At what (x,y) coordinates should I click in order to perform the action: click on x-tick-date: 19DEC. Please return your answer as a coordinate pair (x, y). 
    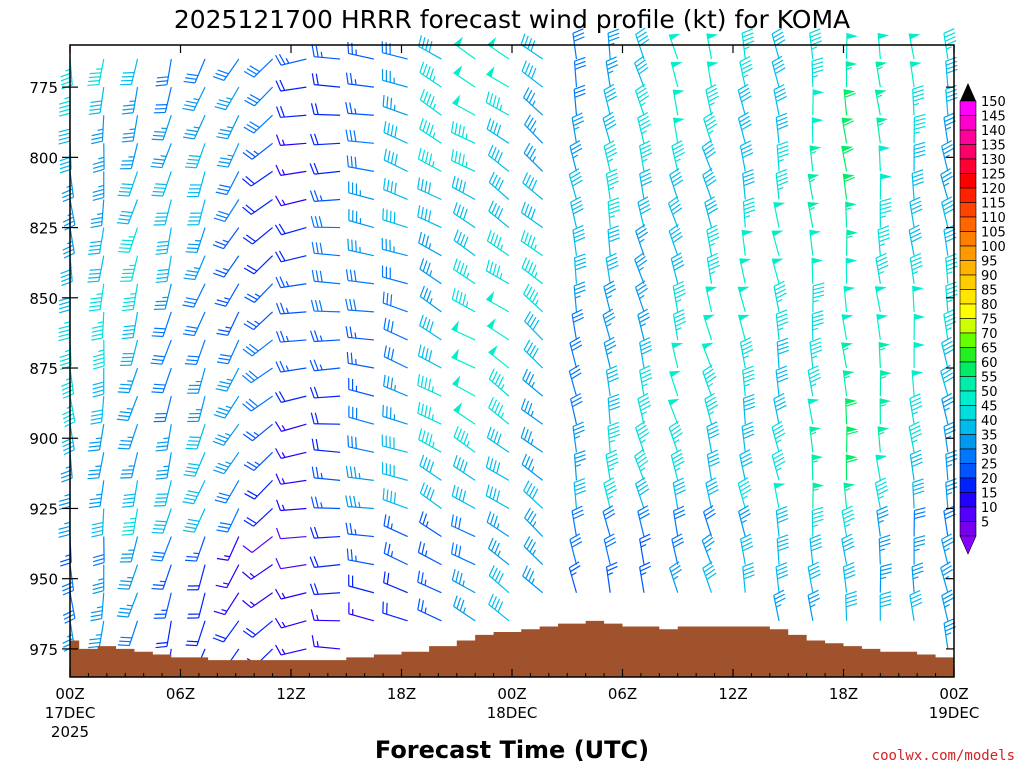
    Looking at the image, I should click on (954, 713).